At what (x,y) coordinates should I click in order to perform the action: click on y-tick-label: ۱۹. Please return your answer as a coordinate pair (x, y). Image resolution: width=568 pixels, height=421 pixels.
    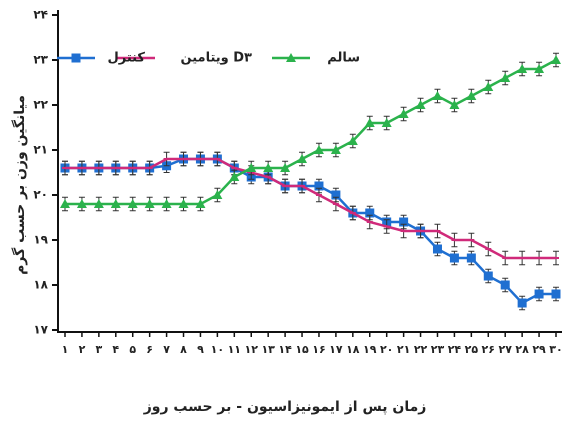
    Looking at the image, I should click on (40, 240).